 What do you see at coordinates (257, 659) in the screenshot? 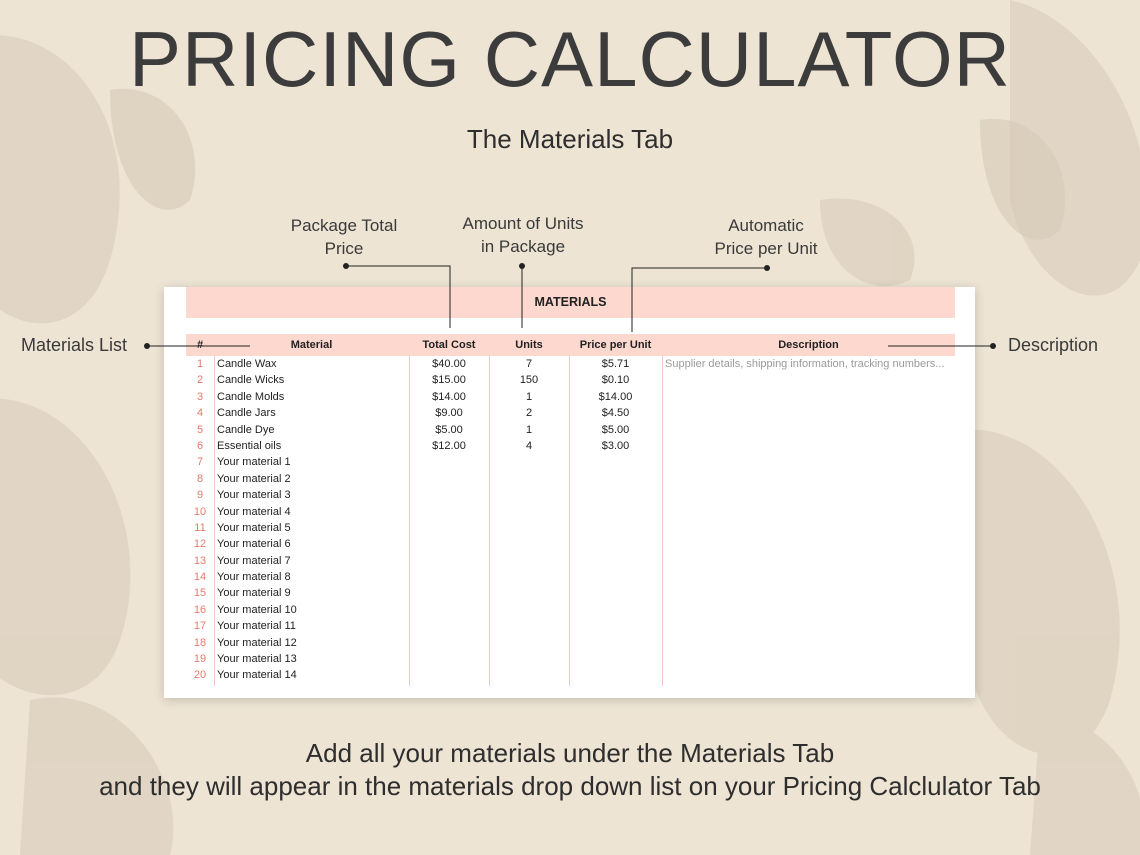
I see `material-cell: Your material 13` at bounding box center [257, 659].